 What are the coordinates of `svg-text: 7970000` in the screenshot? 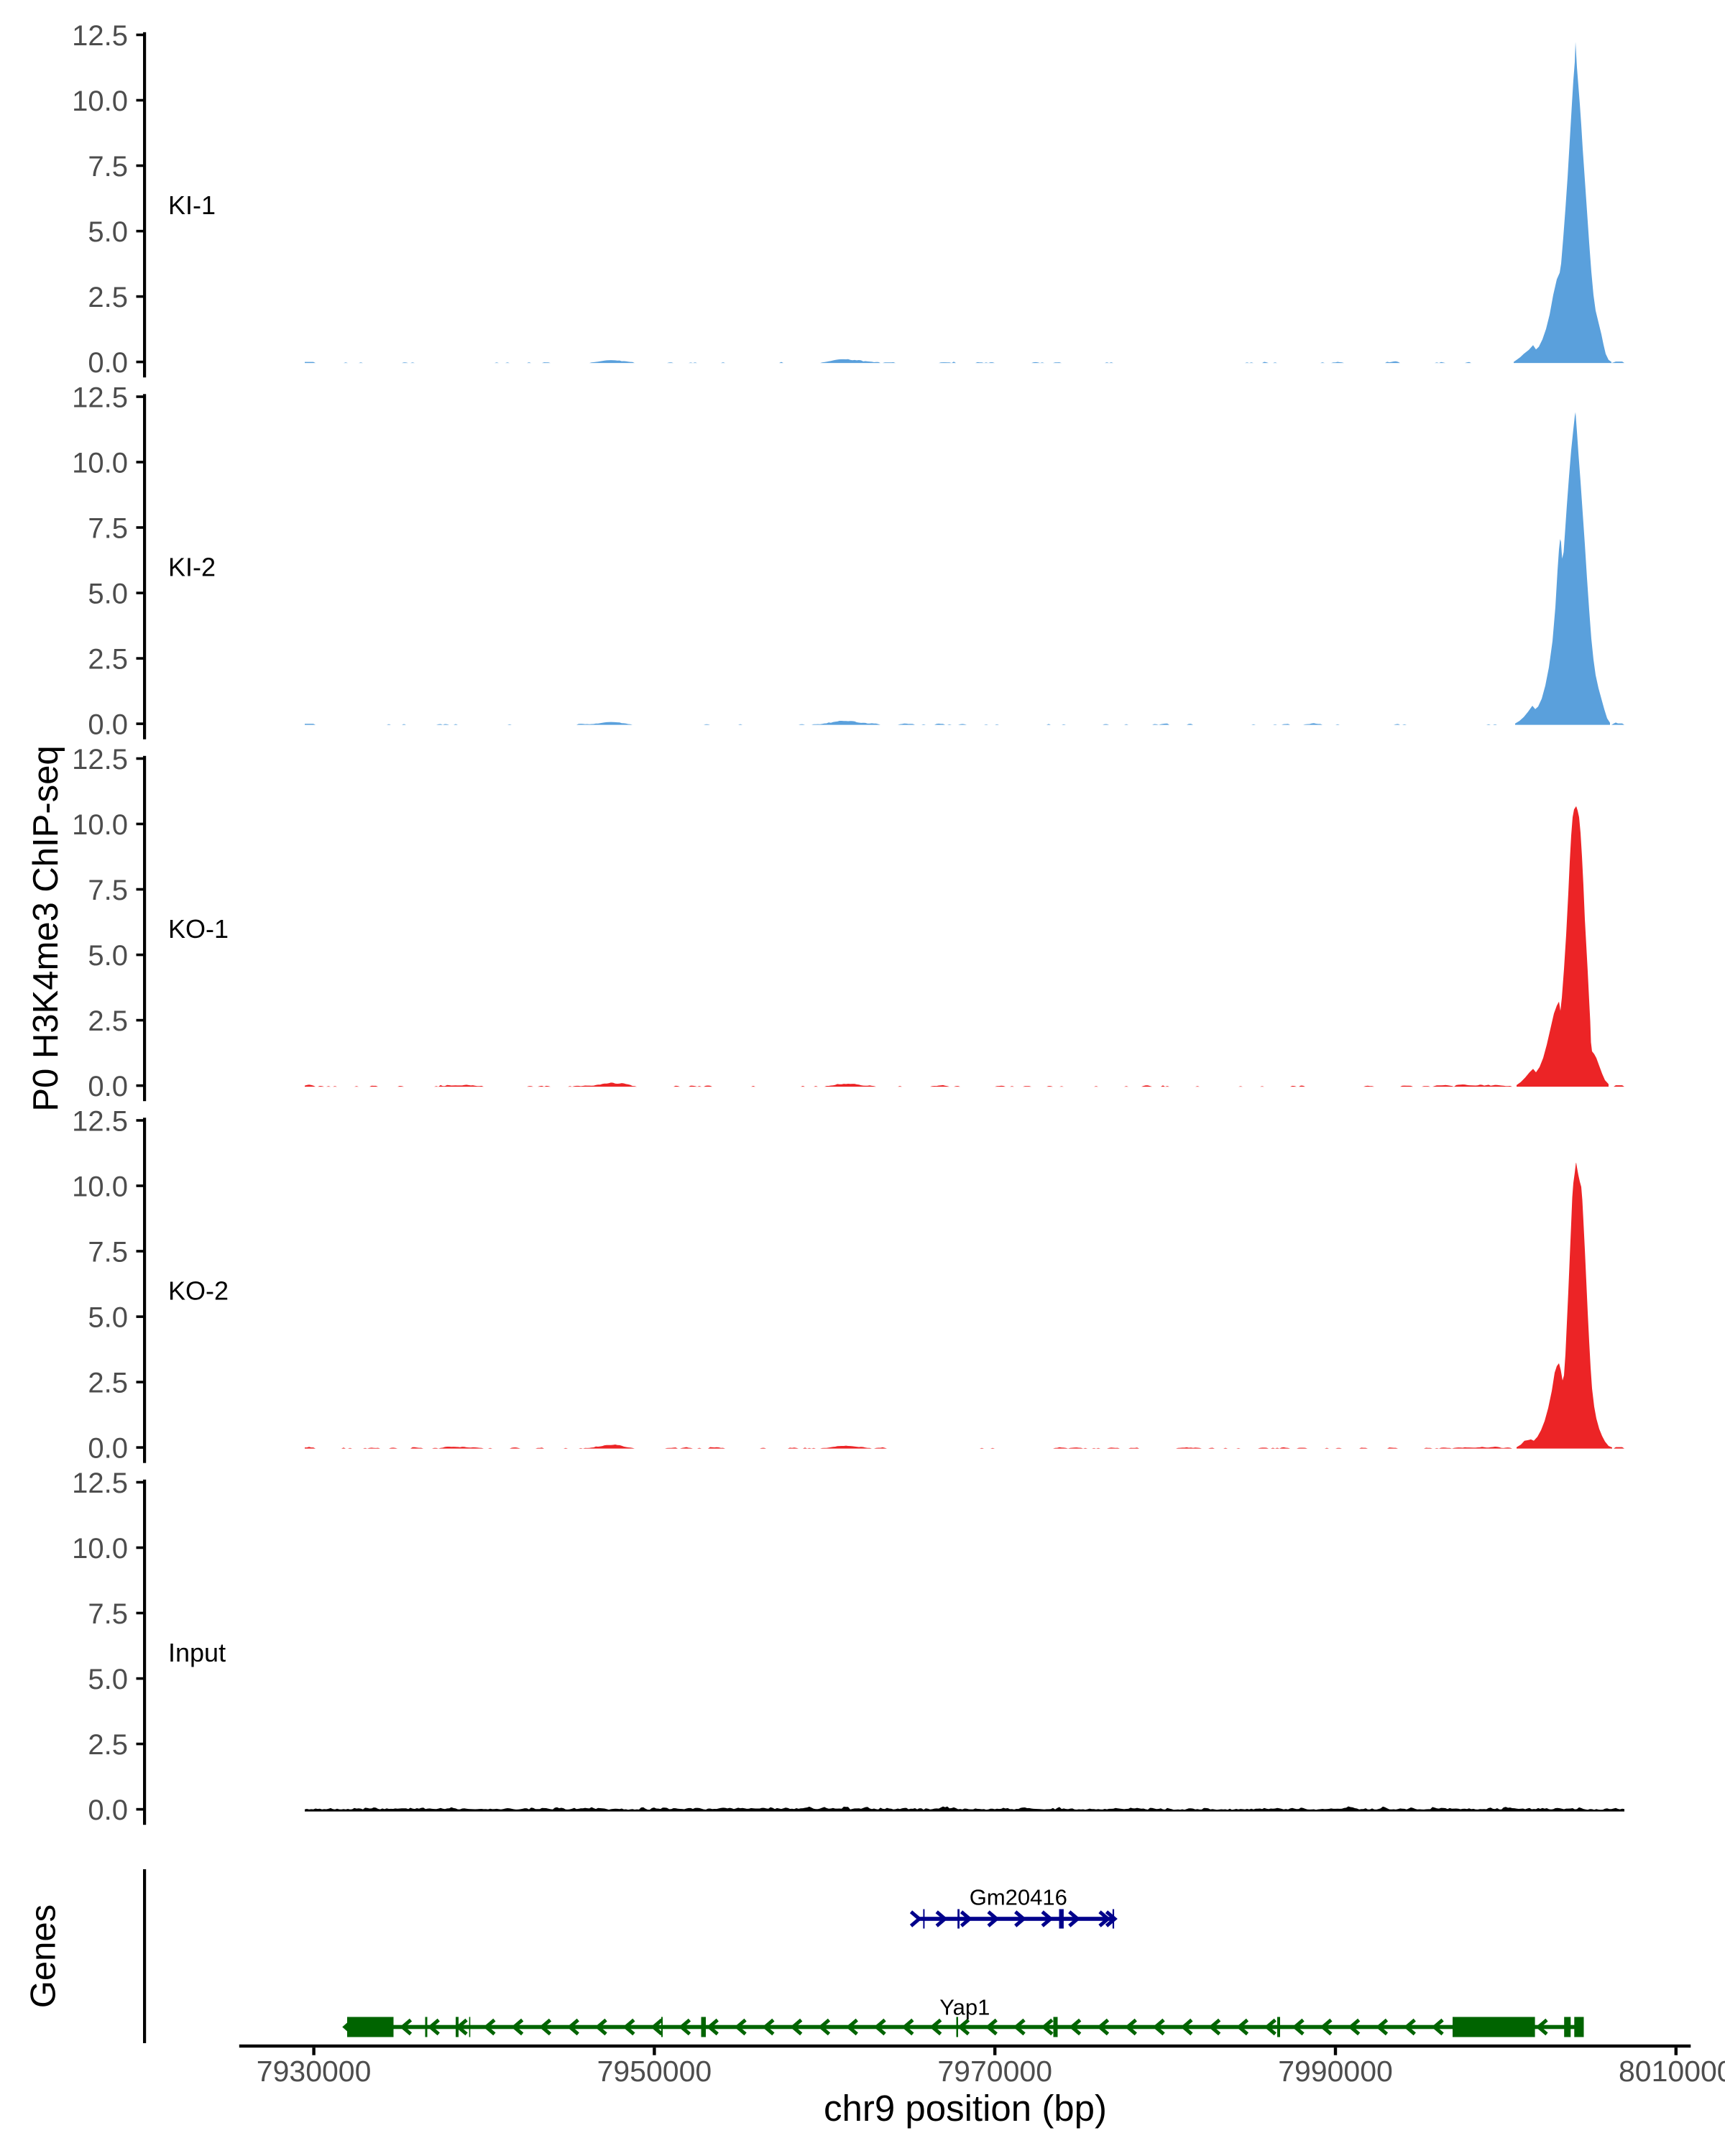 It's located at (994, 2071).